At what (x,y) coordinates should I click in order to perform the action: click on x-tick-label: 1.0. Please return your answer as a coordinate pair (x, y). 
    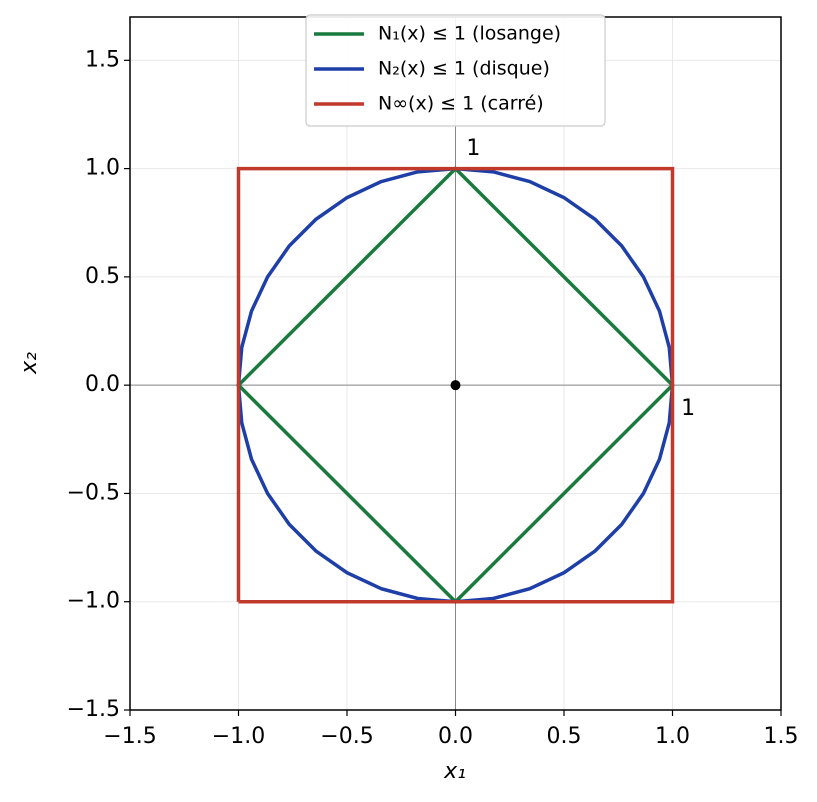
    Looking at the image, I should click on (672, 736).